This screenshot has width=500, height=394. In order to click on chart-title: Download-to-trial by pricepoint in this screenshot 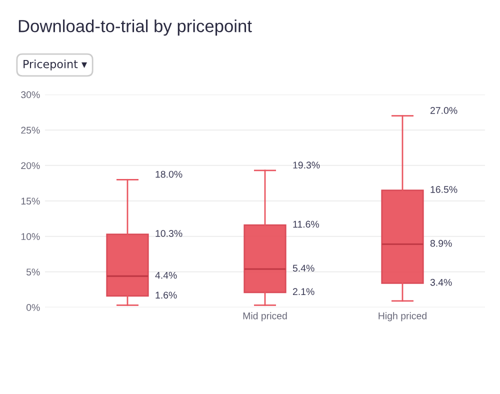, I will do `click(135, 27)`.